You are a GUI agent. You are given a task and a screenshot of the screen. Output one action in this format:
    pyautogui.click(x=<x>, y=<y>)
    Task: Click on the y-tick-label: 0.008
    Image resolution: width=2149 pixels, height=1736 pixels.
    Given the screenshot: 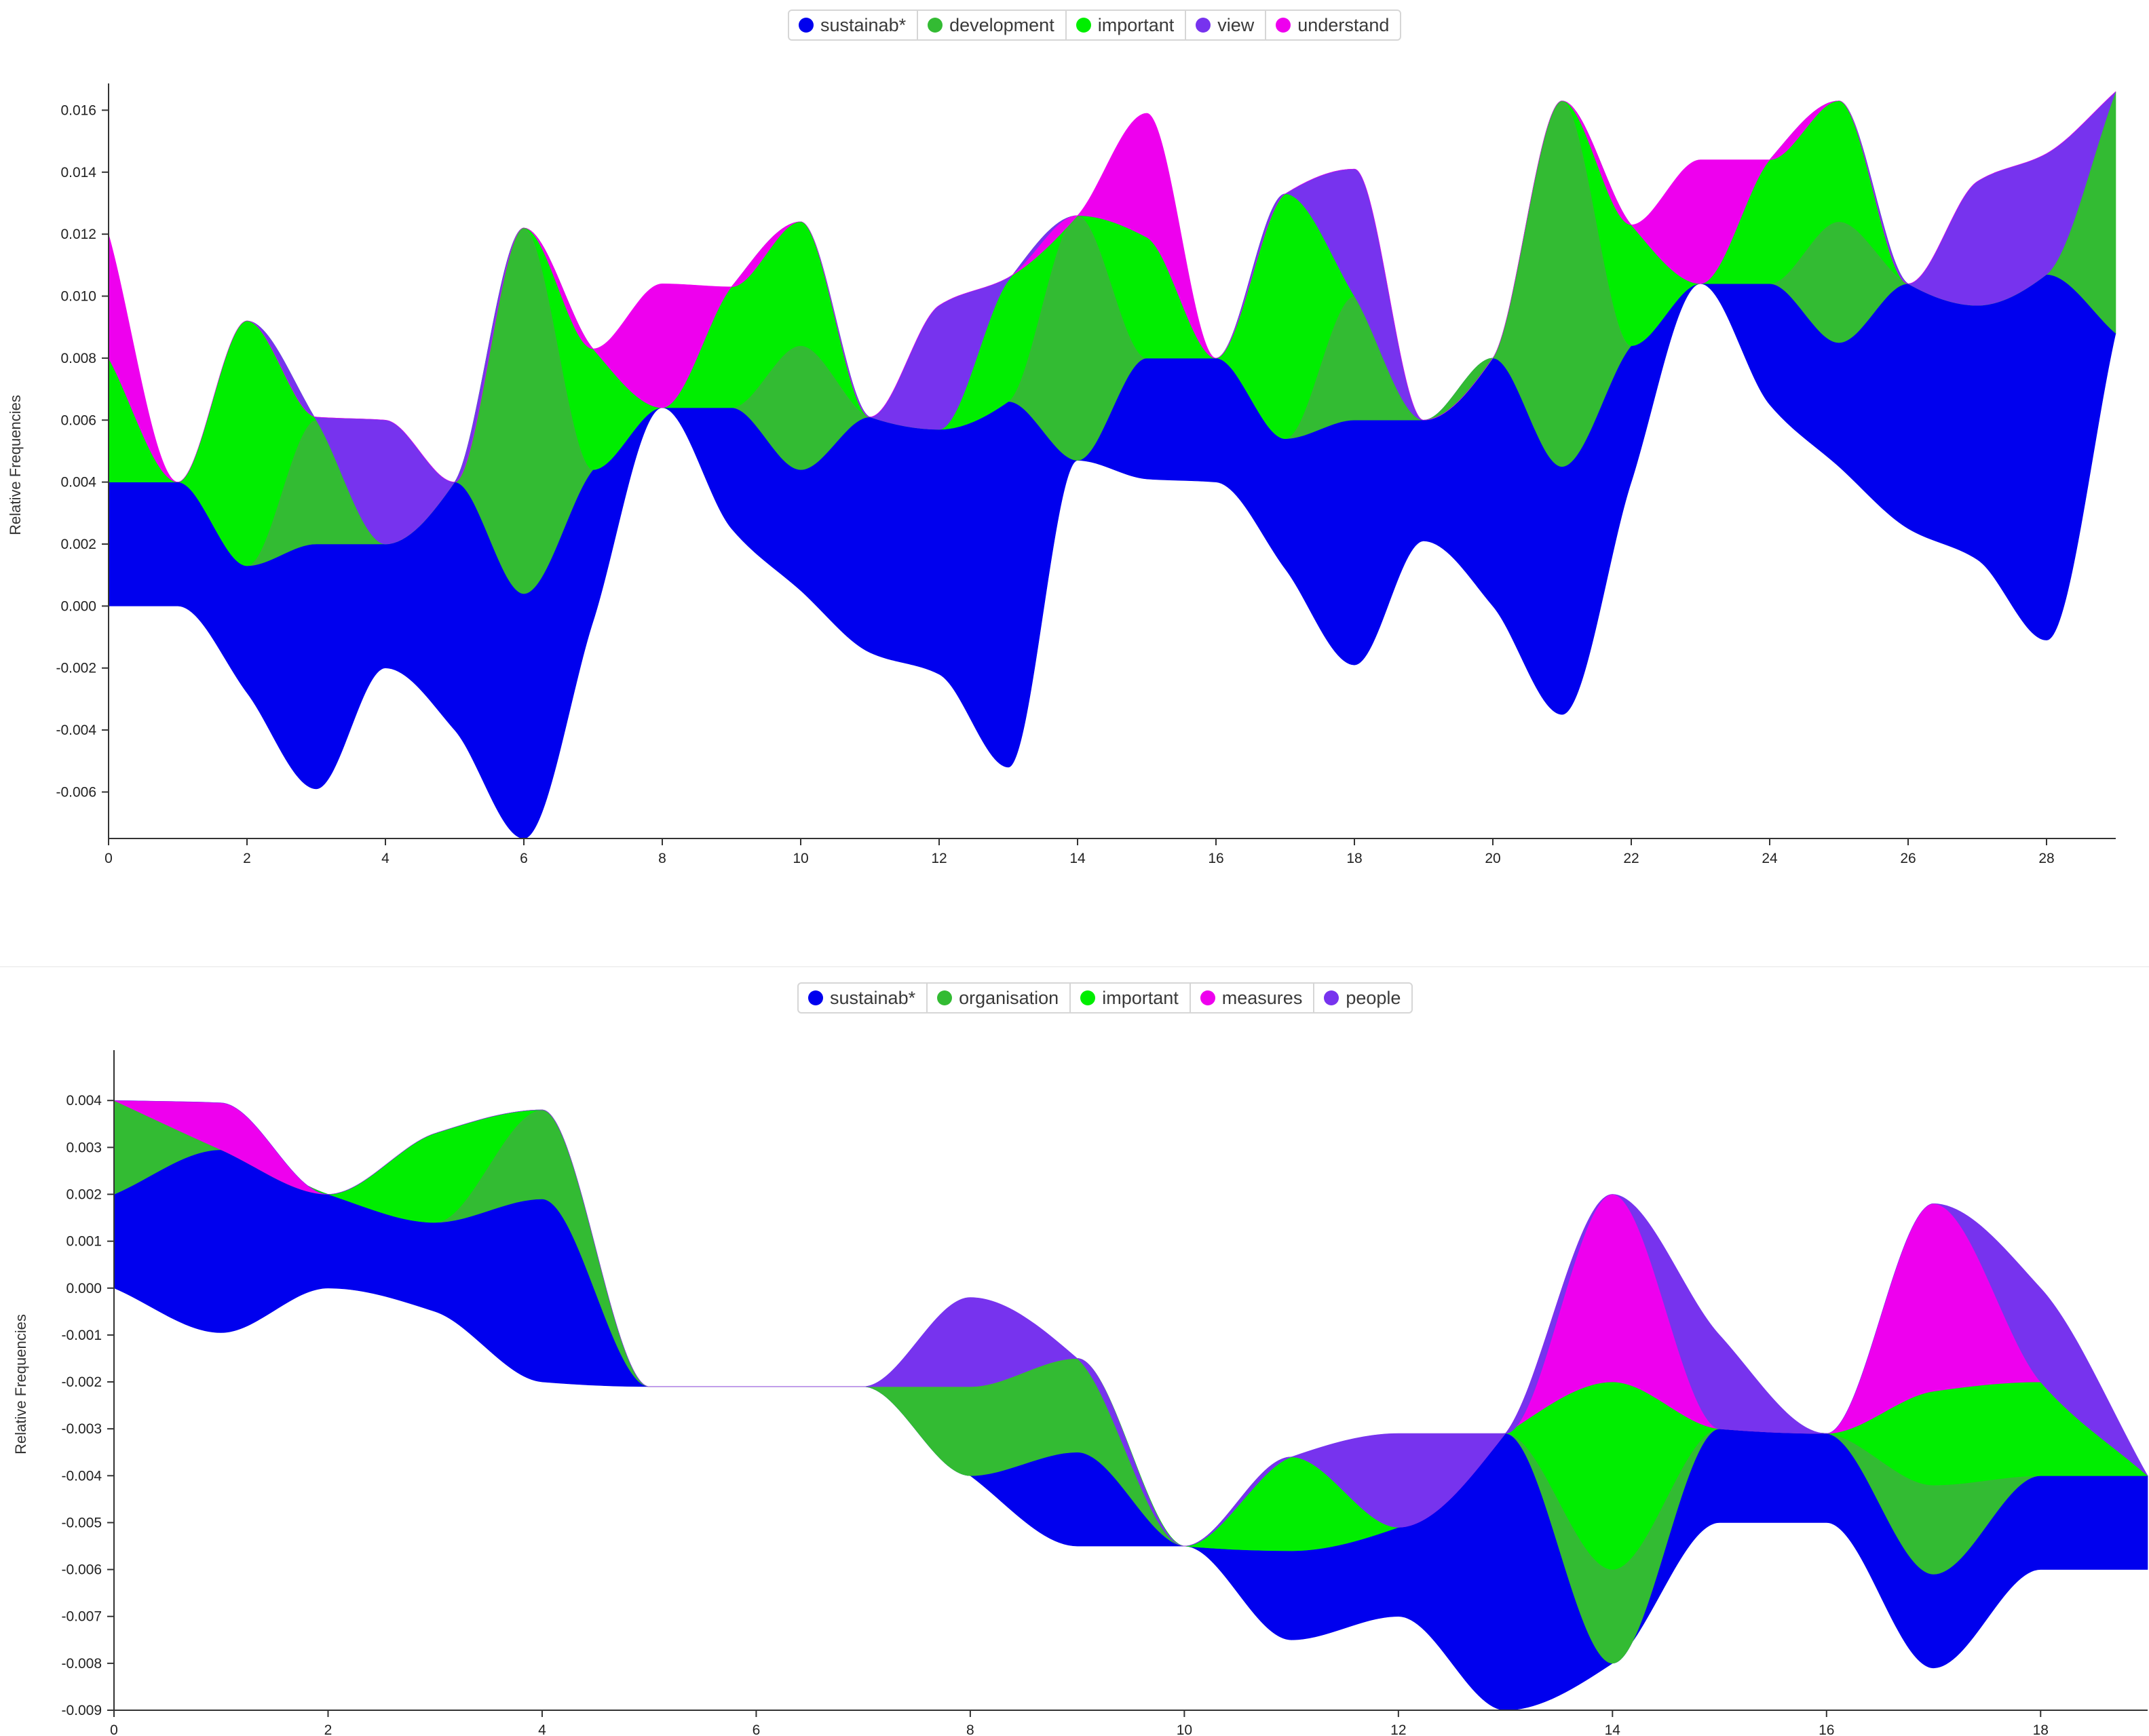 What is the action you would take?
    pyautogui.click(x=78, y=359)
    